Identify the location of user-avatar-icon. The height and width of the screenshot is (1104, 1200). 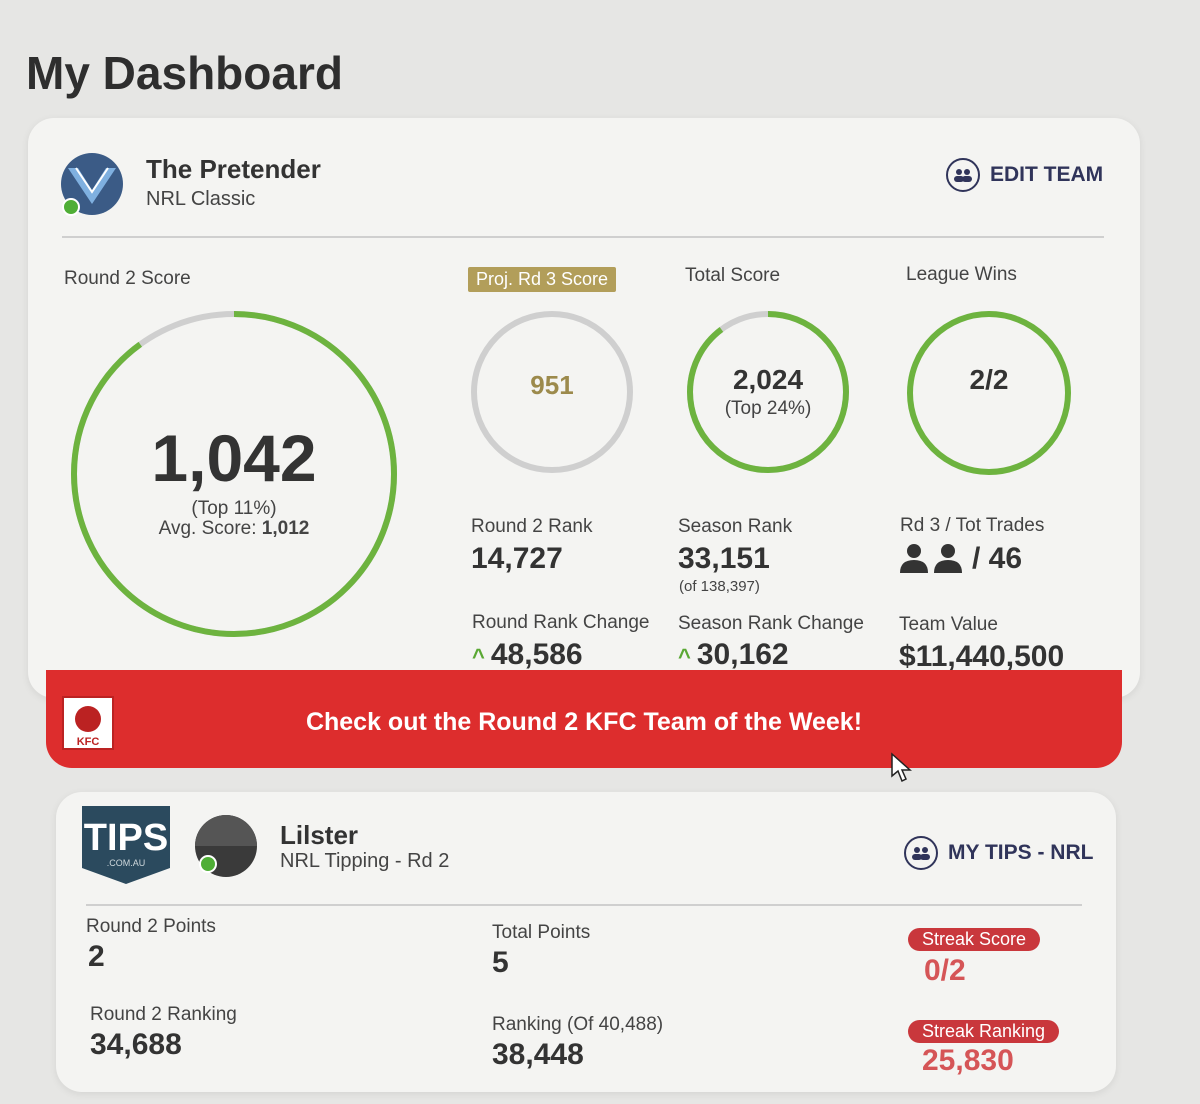
(226, 846).